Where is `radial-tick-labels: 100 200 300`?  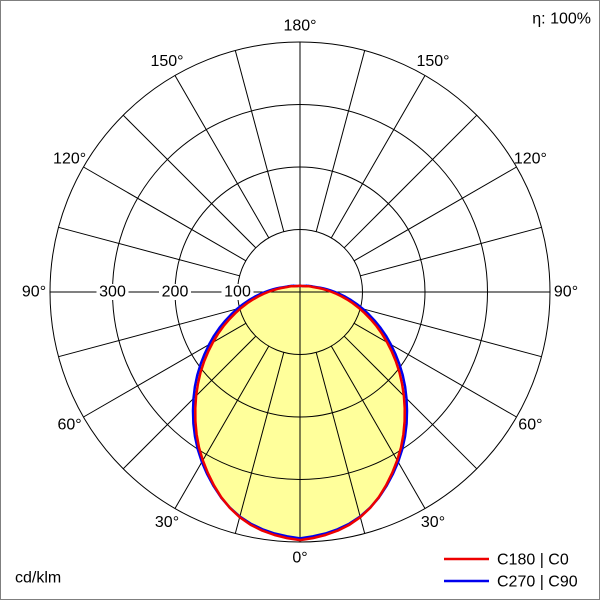 radial-tick-labels: 100 200 300 is located at coordinates (175, 292).